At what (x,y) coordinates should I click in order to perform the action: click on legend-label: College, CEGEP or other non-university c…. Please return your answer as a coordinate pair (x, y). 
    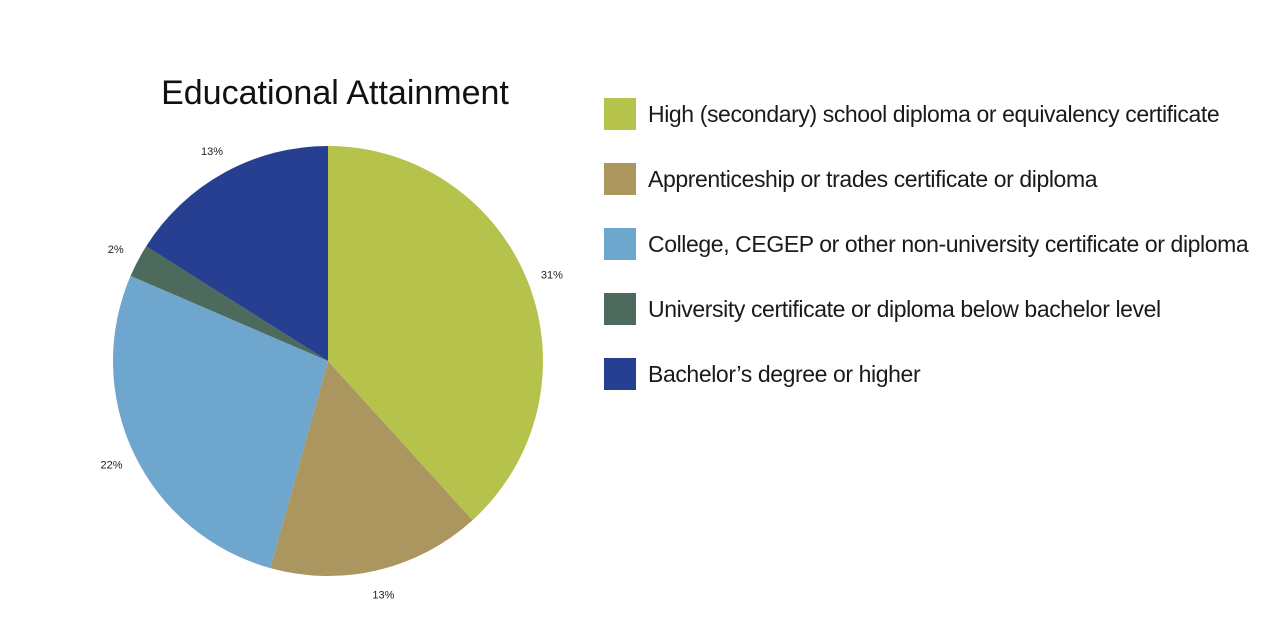
    Looking at the image, I should click on (948, 243).